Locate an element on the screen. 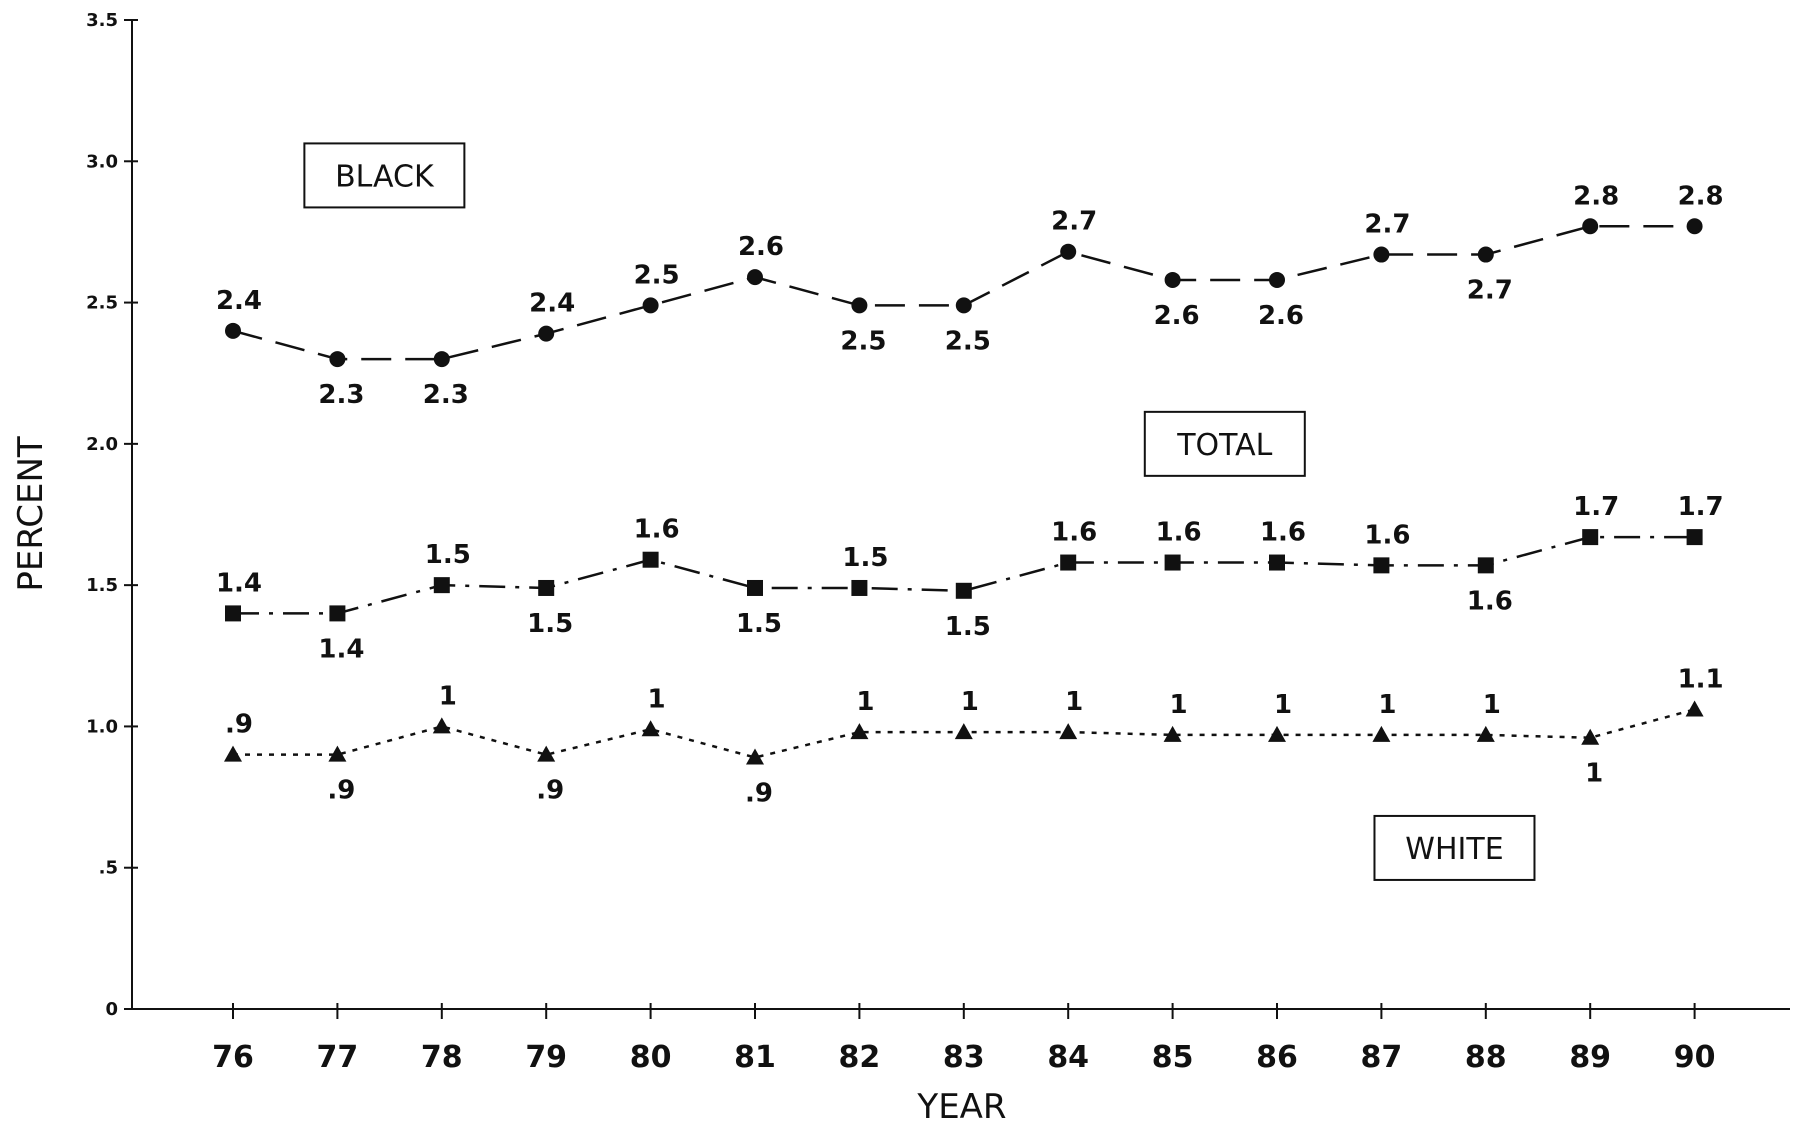  series-tag-white: WHITE is located at coordinates (1454, 847).